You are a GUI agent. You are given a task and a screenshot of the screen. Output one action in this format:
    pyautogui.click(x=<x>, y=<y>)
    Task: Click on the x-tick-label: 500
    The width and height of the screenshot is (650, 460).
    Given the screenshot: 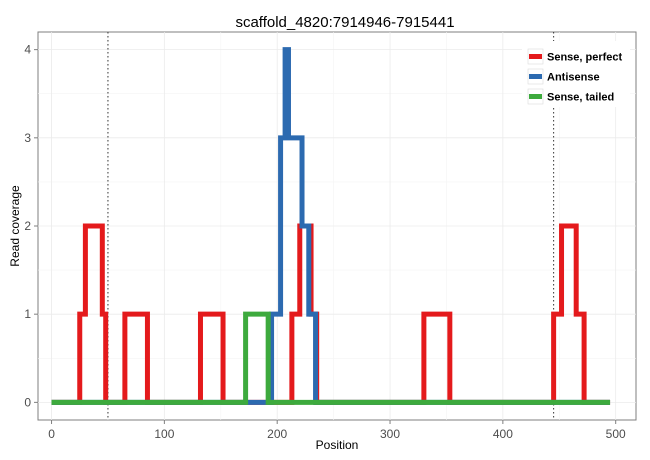 What is the action you would take?
    pyautogui.click(x=616, y=434)
    